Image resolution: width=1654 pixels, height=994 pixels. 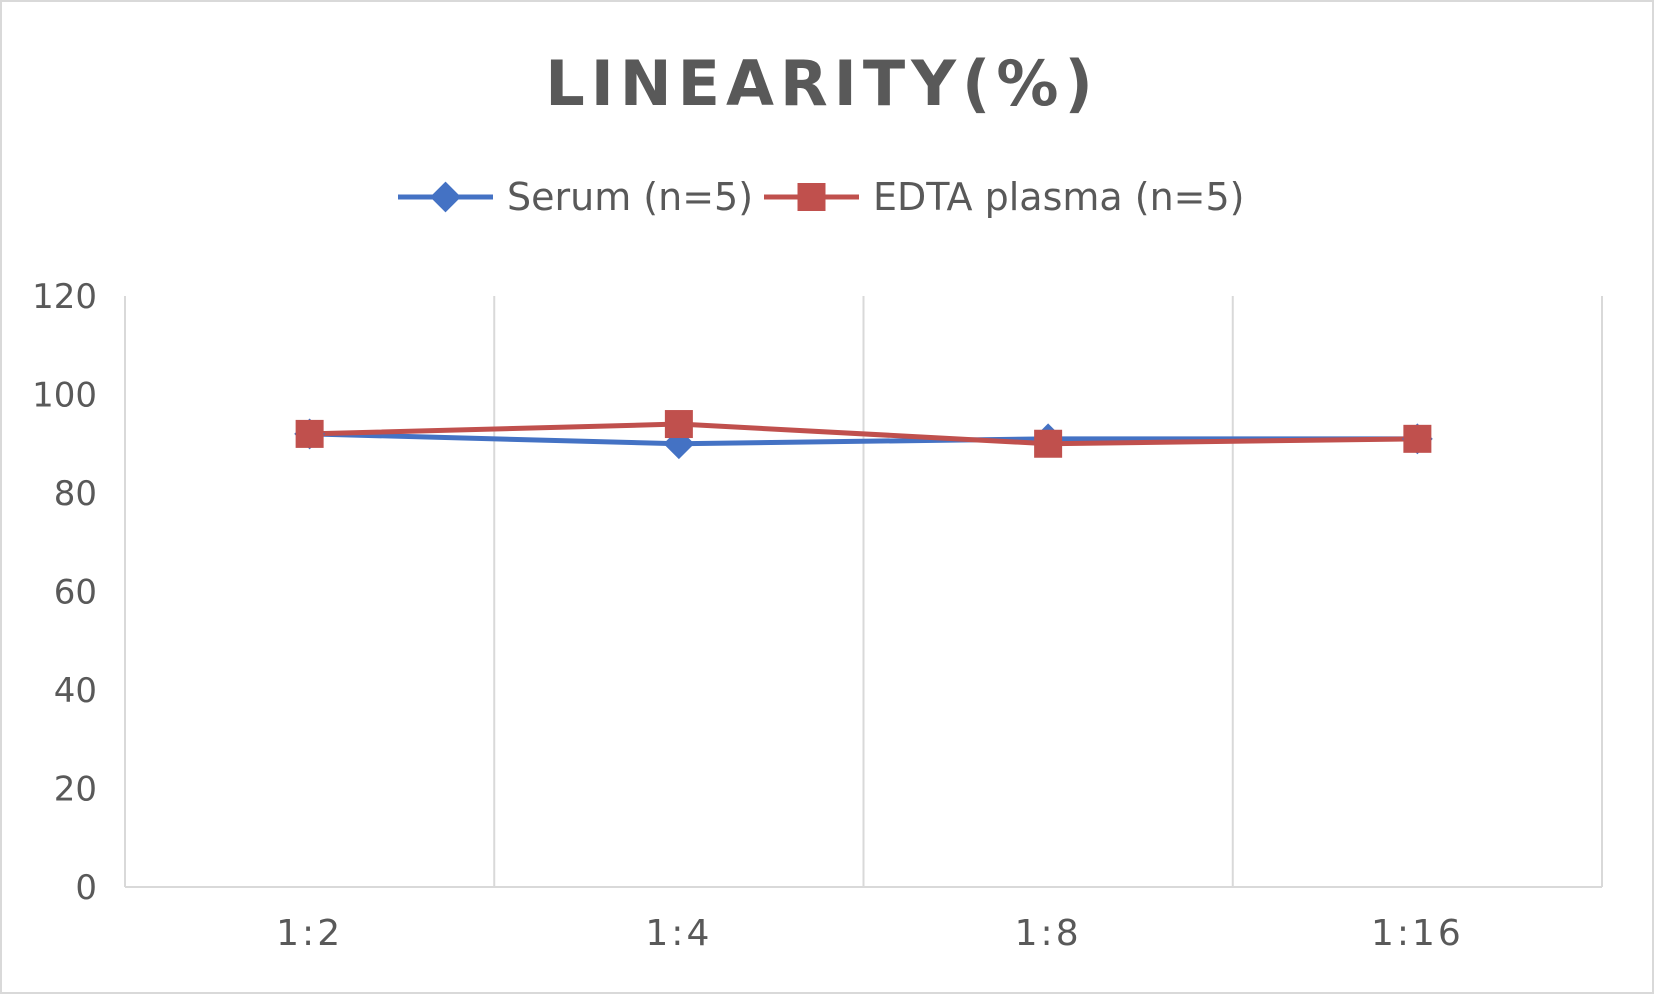 What do you see at coordinates (630, 197) in the screenshot?
I see `legend-label-1: Serum (n=5)` at bounding box center [630, 197].